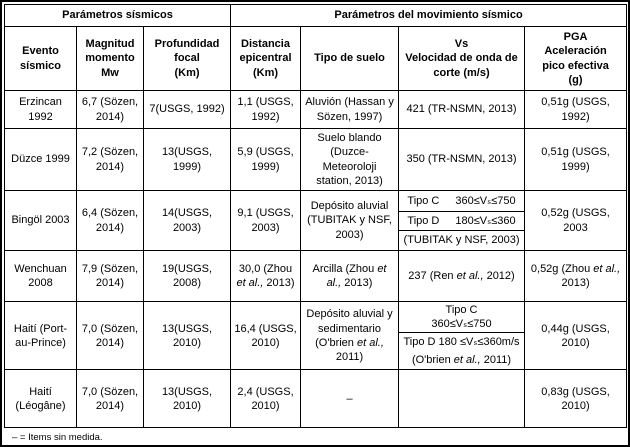 The width and height of the screenshot is (630, 447). What do you see at coordinates (350, 399) in the screenshot?
I see `cell-suelo: –` at bounding box center [350, 399].